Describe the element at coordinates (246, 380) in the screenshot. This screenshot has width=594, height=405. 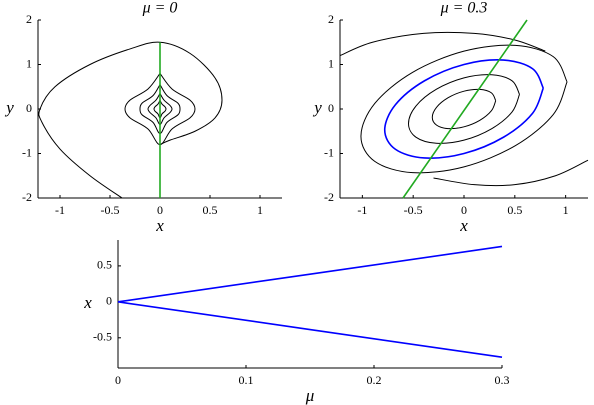
I see `x-tick-label: 0.1` at that location.